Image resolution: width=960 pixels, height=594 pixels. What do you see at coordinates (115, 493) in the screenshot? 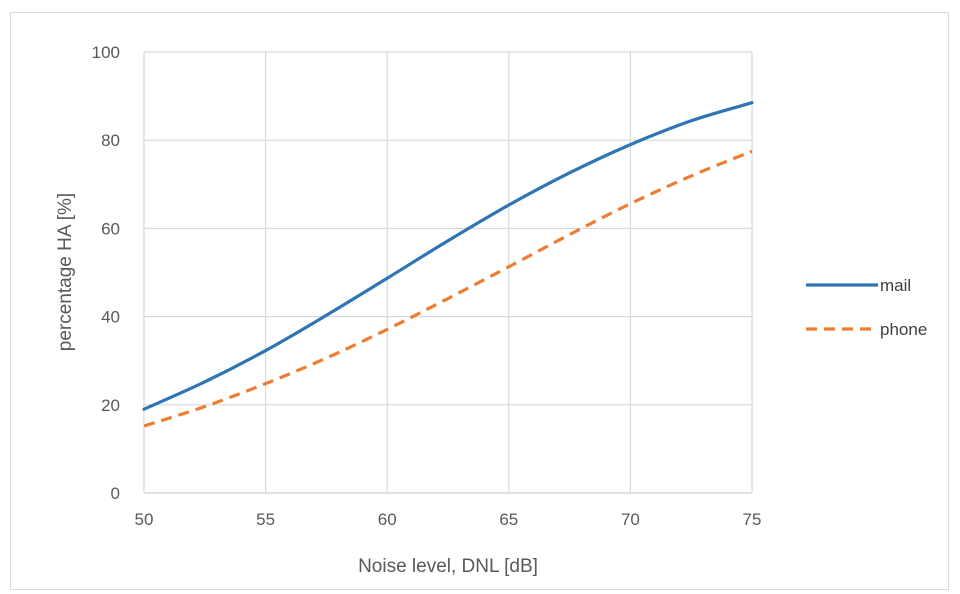
I see `y-tick-label: 0` at bounding box center [115, 493].